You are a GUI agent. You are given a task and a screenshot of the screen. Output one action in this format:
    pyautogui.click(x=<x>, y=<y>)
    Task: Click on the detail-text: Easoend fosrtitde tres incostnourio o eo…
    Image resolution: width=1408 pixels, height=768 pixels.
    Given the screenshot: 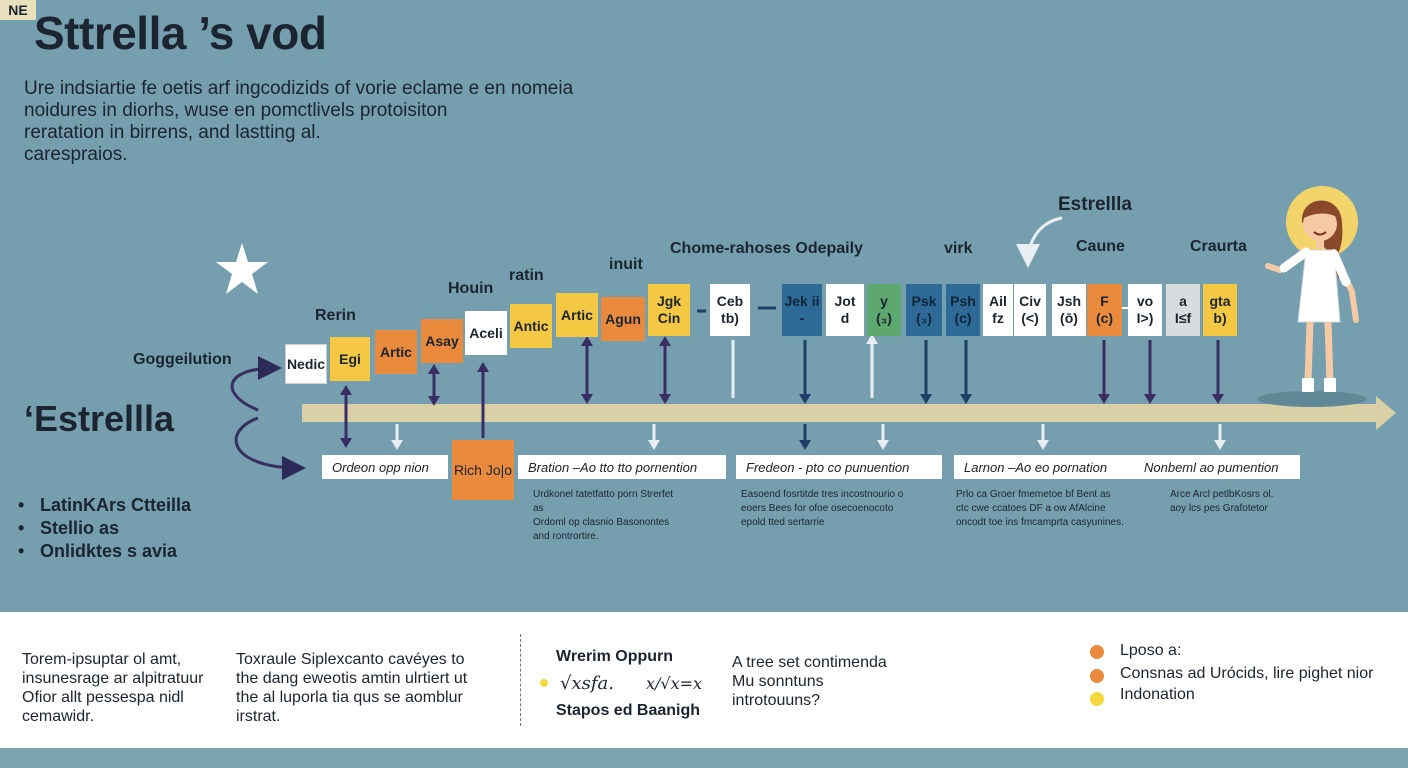 What is the action you would take?
    pyautogui.click(x=822, y=508)
    